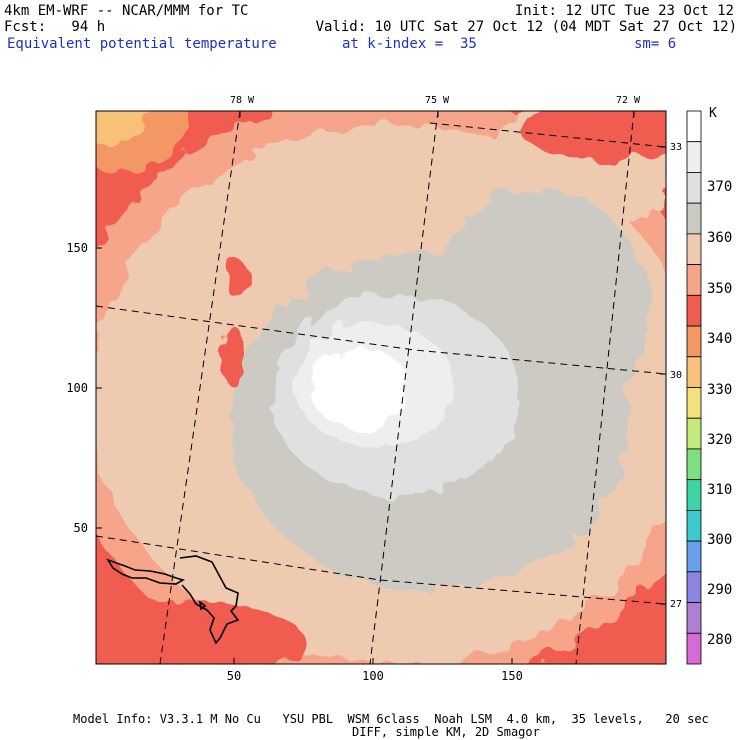 Image resolution: width=740 pixels, height=740 pixels. What do you see at coordinates (719, 390) in the screenshot?
I see `colorbar-level-label: 330` at bounding box center [719, 390].